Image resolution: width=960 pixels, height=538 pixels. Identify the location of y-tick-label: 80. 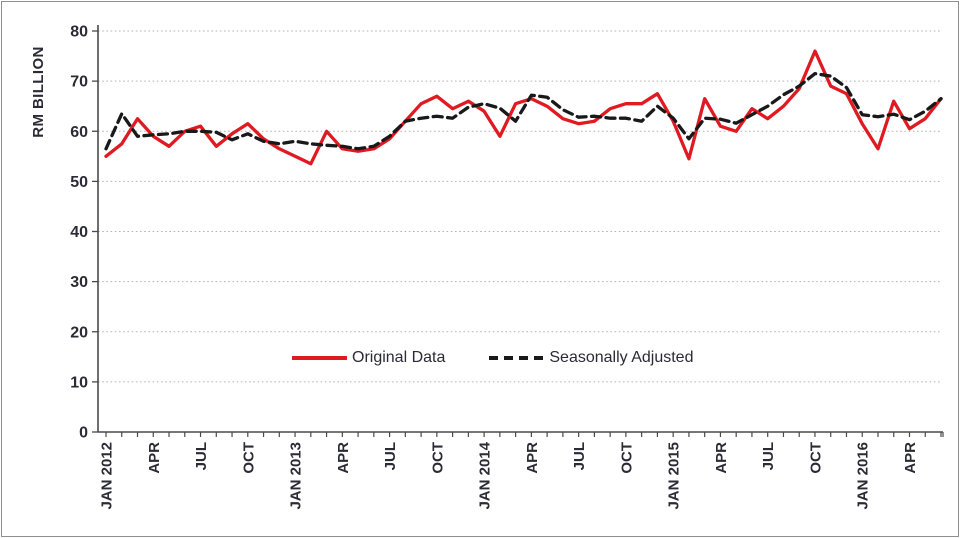
(79, 32).